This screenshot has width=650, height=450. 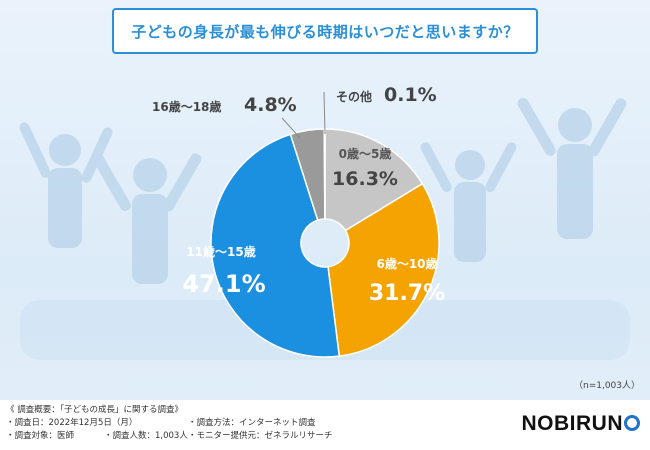 I want to click on survey-heading: 《 調査概要：「子どもの成長」に関する調査》, so click(x=94, y=410).